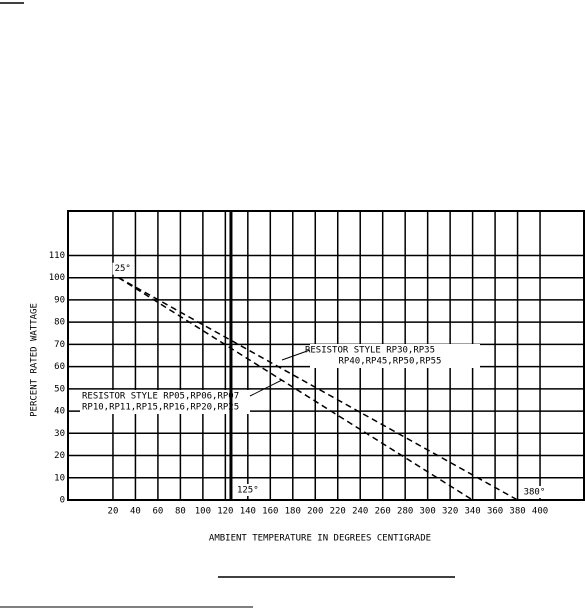 The width and height of the screenshot is (585, 615). What do you see at coordinates (472, 512) in the screenshot?
I see `x-tick-label: 340` at bounding box center [472, 512].